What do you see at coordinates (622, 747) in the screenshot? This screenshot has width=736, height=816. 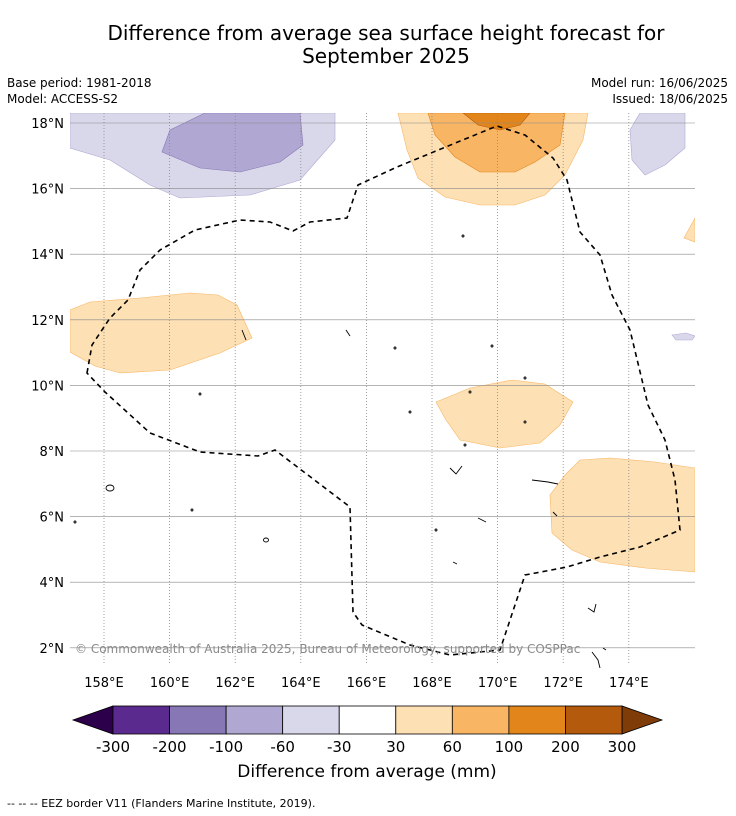 I see `colorbar-tick-label: 300` at bounding box center [622, 747].